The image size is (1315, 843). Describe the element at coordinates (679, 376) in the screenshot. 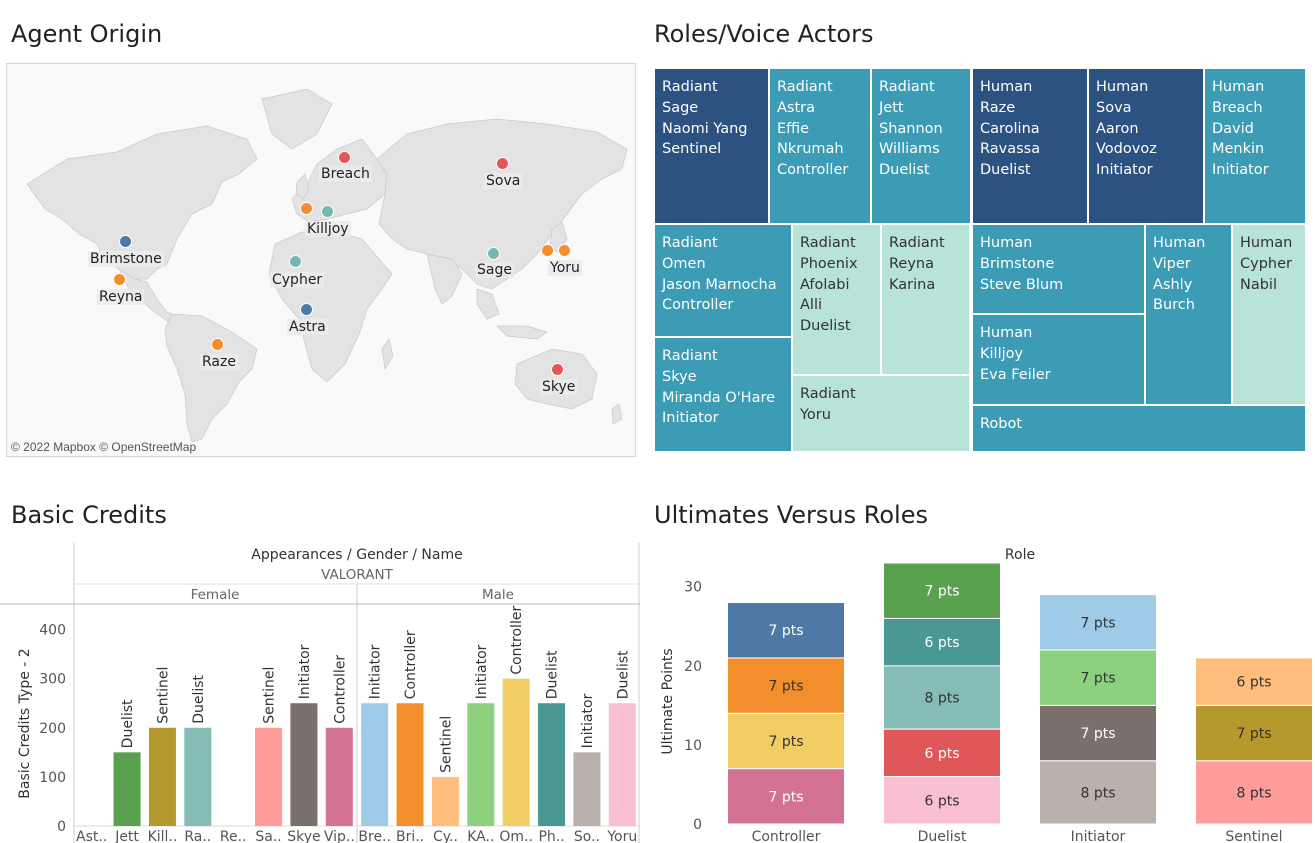

I see `treemap-tile-line: Skye` at that location.